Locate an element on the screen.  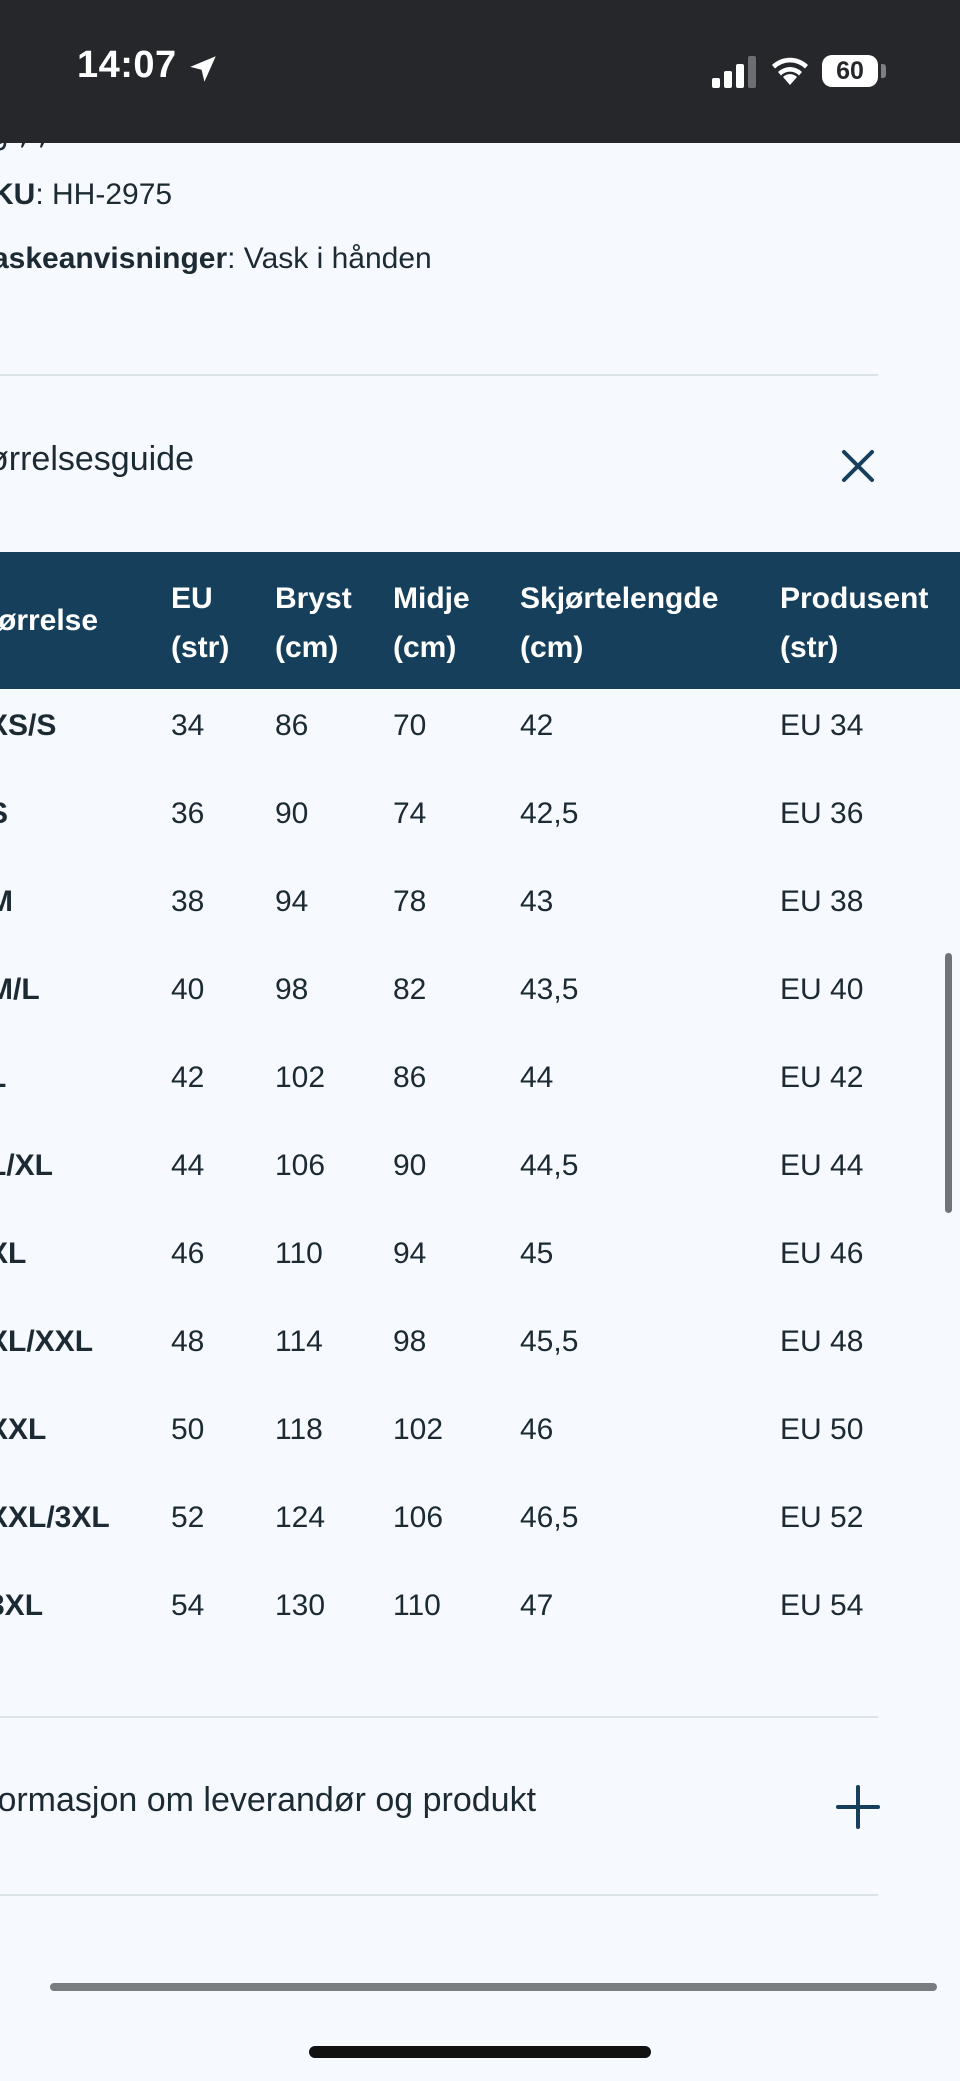
eu-cell: 52 is located at coordinates (188, 1517).